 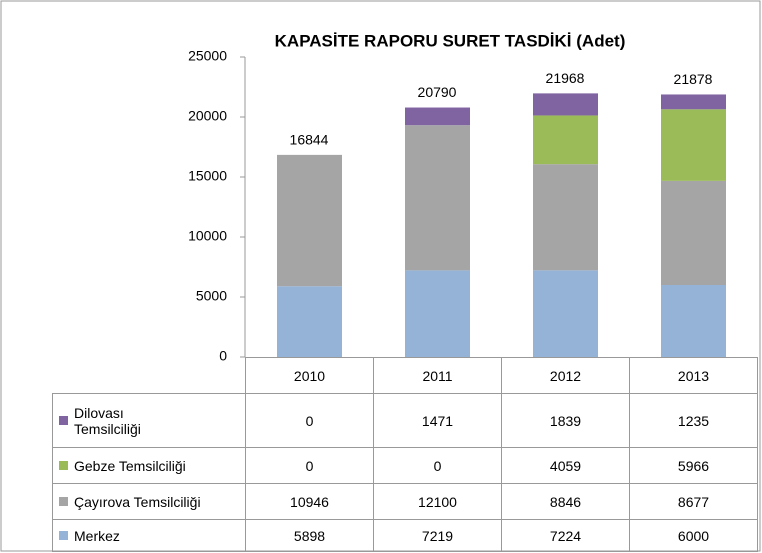 What do you see at coordinates (437, 375) in the screenshot?
I see `x-tick-label: 2011` at bounding box center [437, 375].